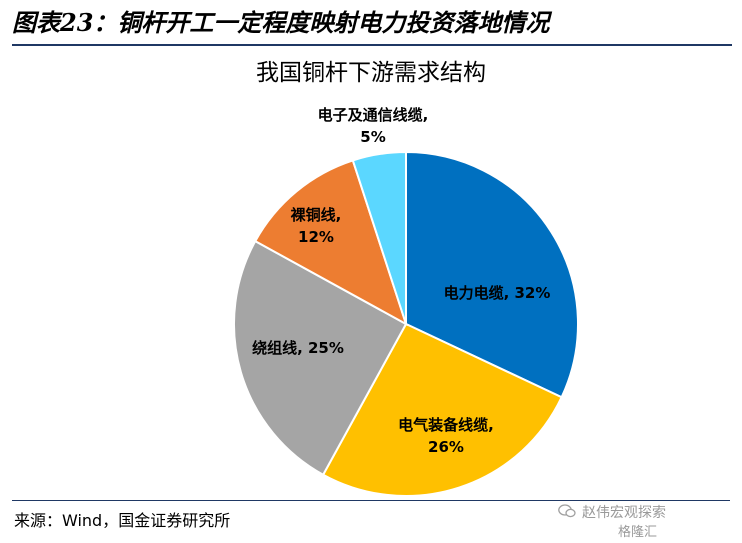 Image resolution: width=742 pixels, height=543 pixels. Describe the element at coordinates (371, 73) in the screenshot. I see `chart-title: 我国铜杆下游需求结构` at that location.